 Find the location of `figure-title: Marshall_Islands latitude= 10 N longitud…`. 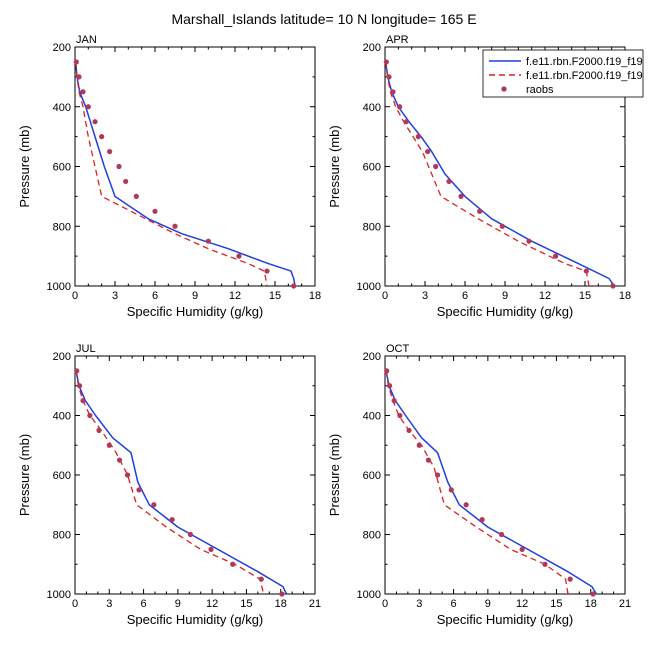

figure-title: Marshall_Islands latitude= 10 N longitud… is located at coordinates (323, 19).